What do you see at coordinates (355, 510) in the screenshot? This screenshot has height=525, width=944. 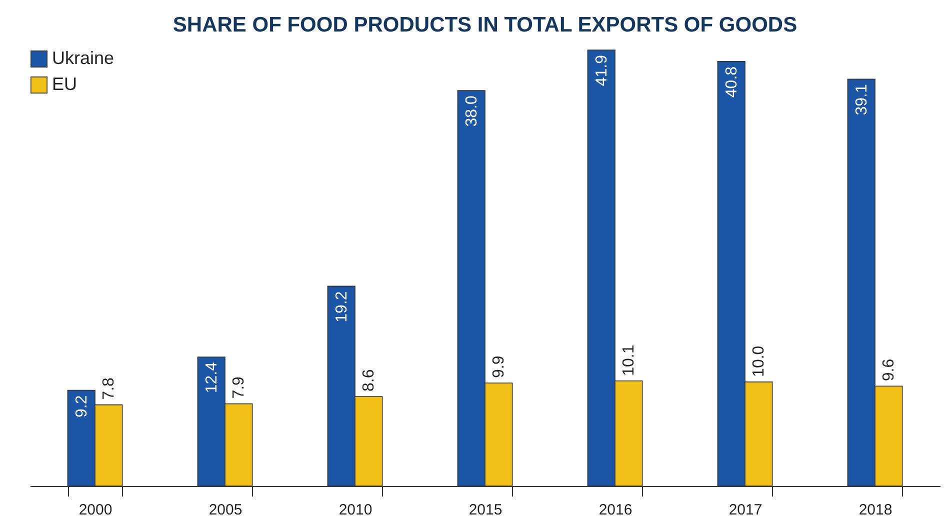 I see `x-tick-label: 2010` at bounding box center [355, 510].